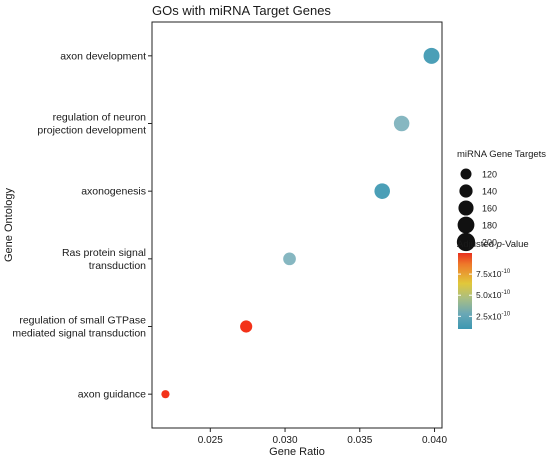  I want to click on x-tick-label: 0.025, so click(210, 440).